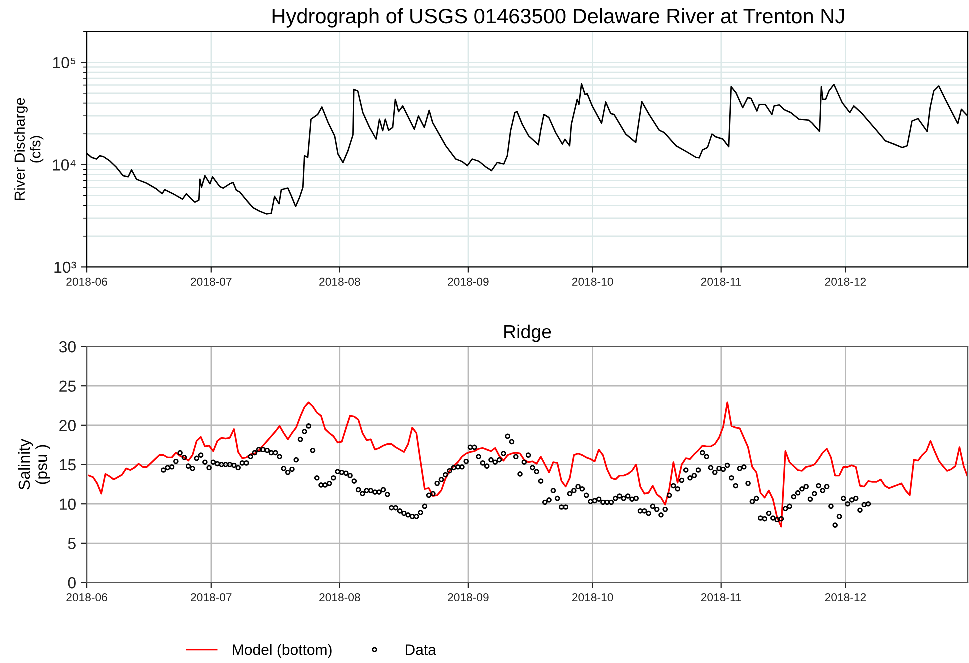 The height and width of the screenshot is (663, 969). What do you see at coordinates (29, 149) in the screenshot?
I see `y-axis-title: River Discharge (cfs)` at bounding box center [29, 149].